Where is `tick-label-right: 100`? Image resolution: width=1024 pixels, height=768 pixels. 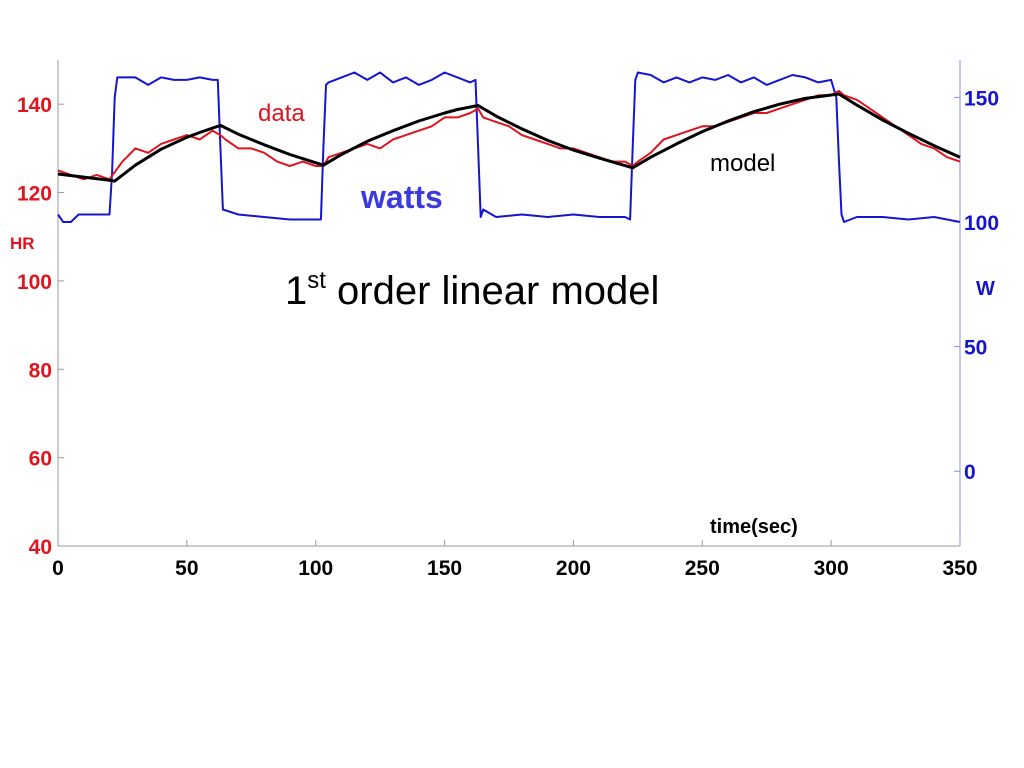
tick-label-right: 100 is located at coordinates (981, 223).